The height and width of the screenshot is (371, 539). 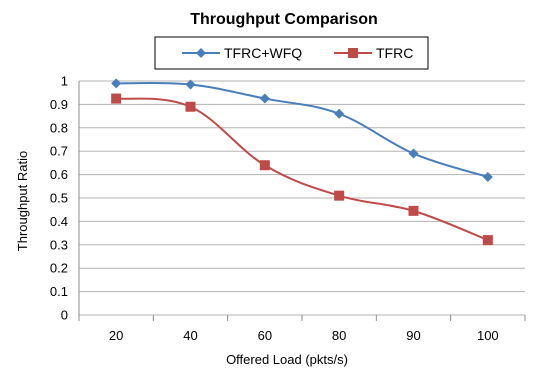 What do you see at coordinates (284, 19) in the screenshot?
I see `chart-title: Throughput Comparison` at bounding box center [284, 19].